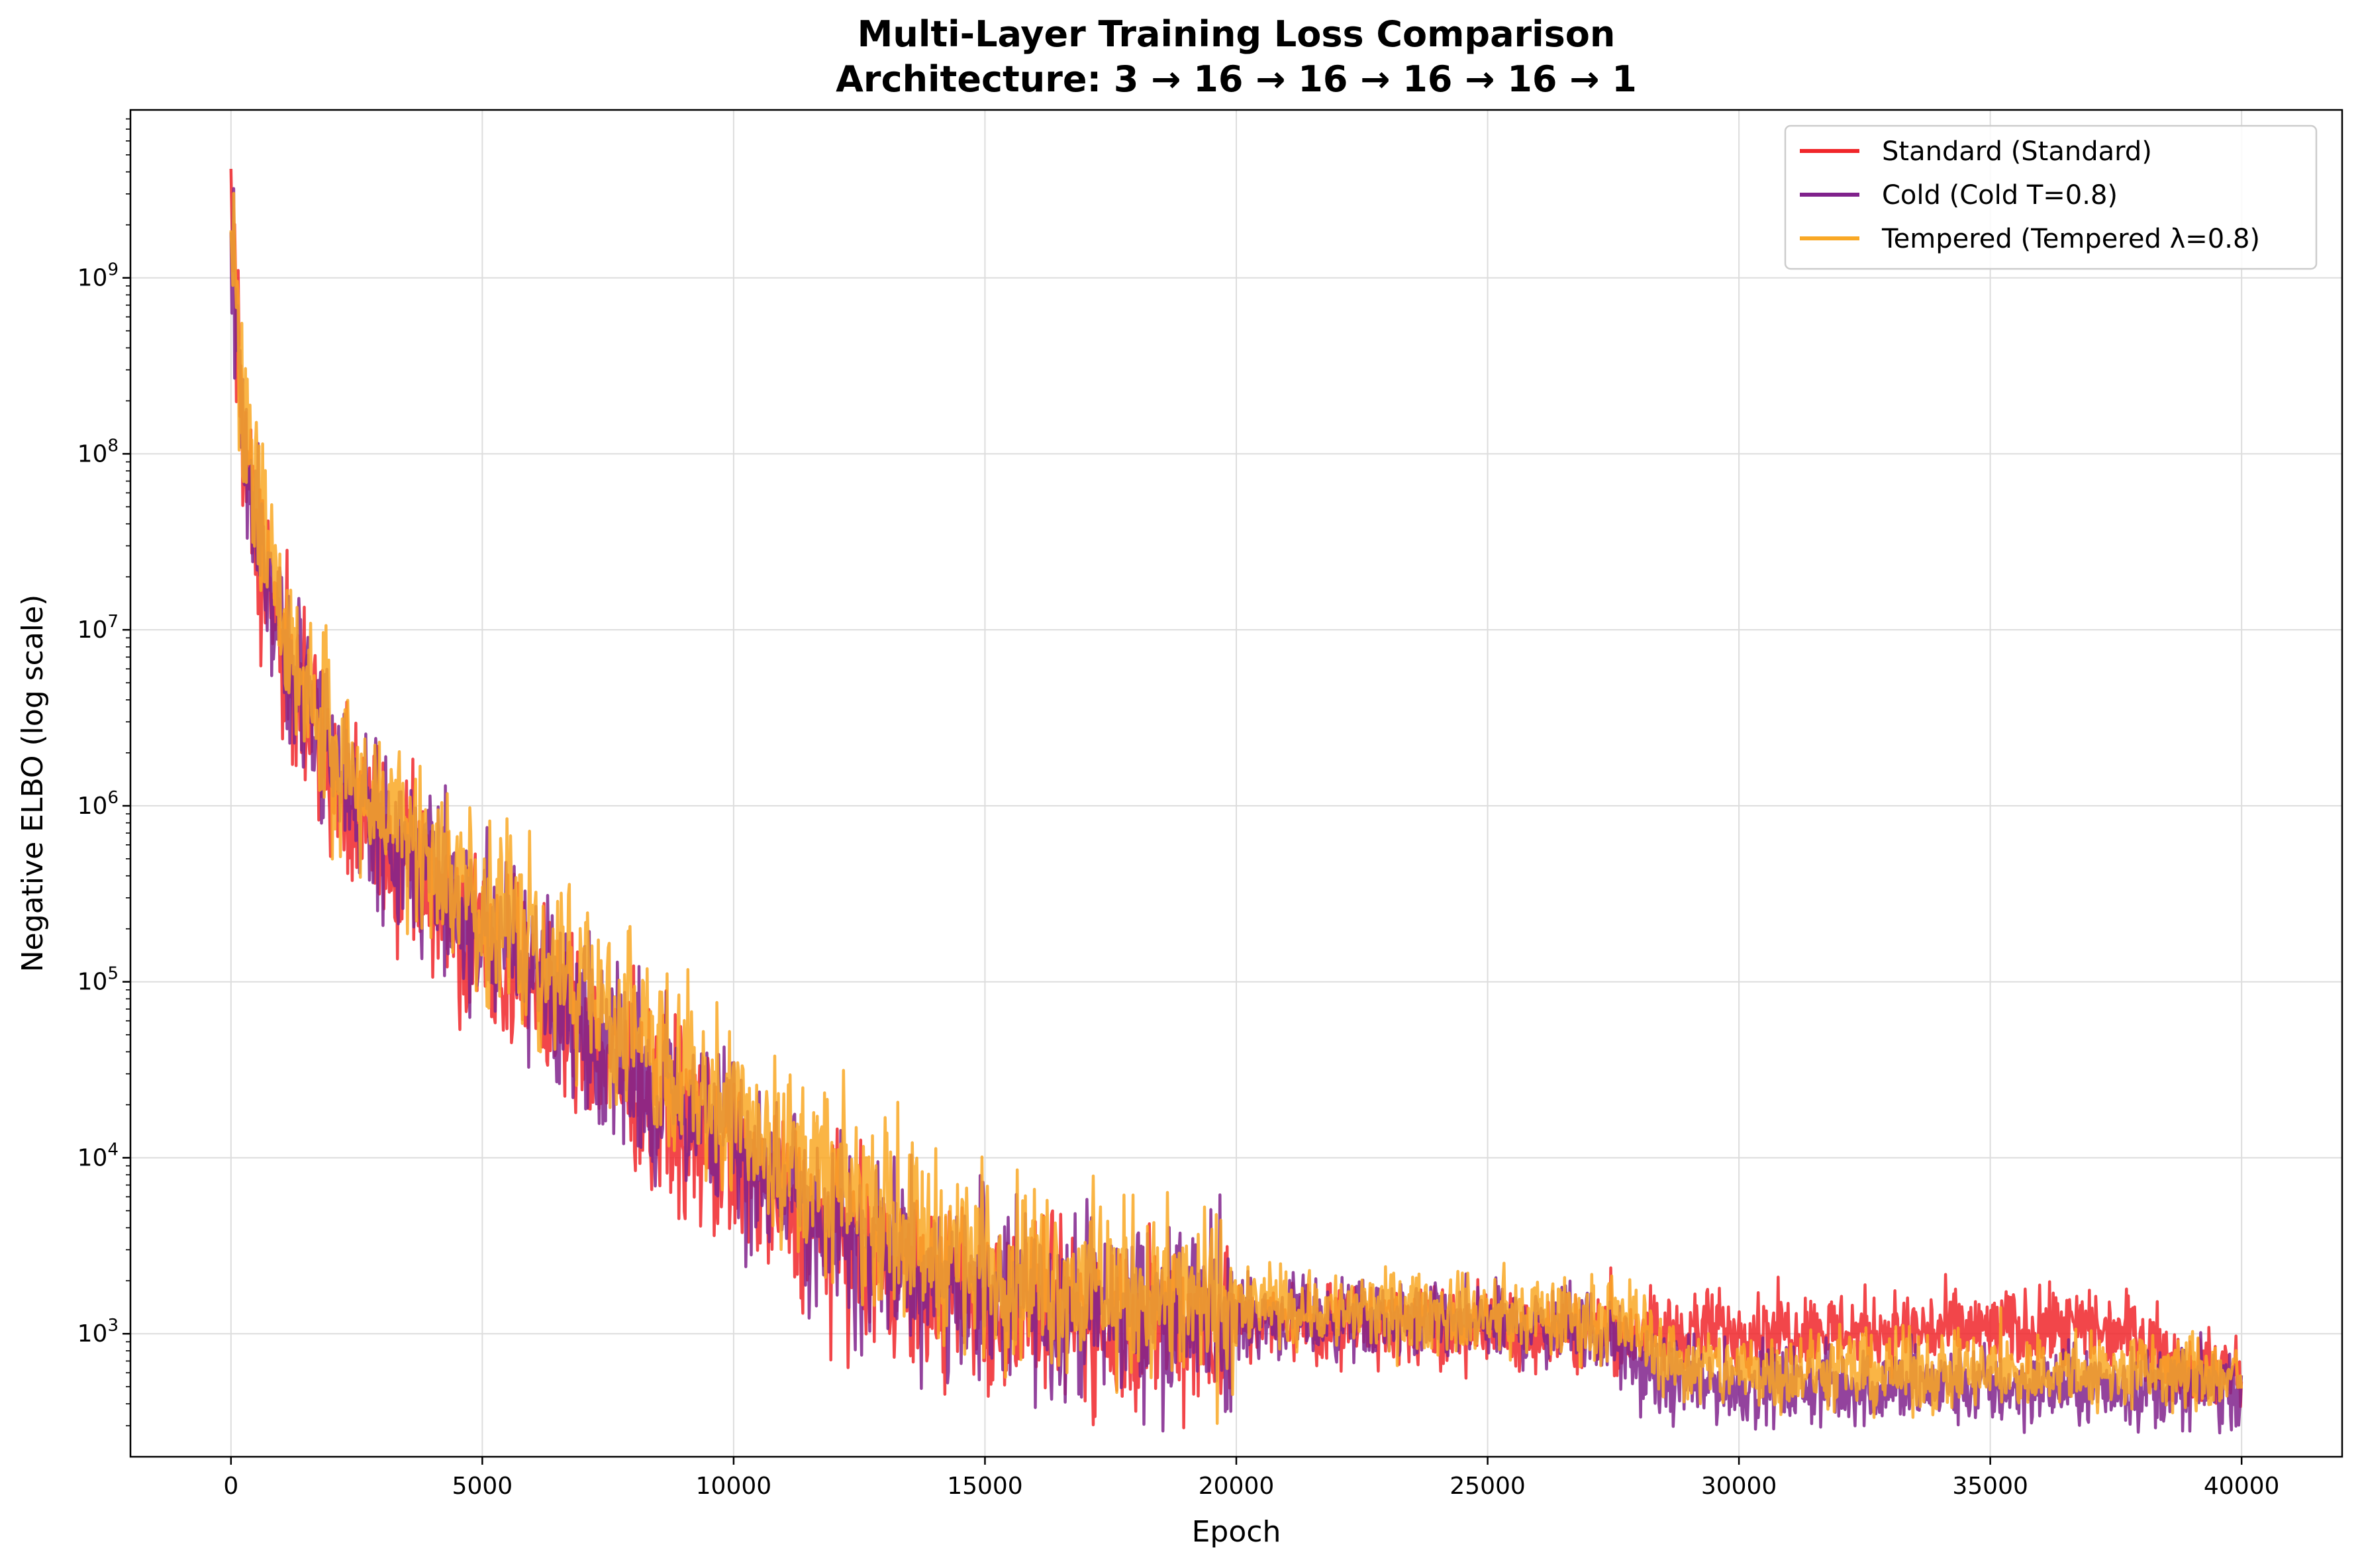  I want to click on legend-label: Tempered (Tempered λ=0.8), so click(2070, 239).